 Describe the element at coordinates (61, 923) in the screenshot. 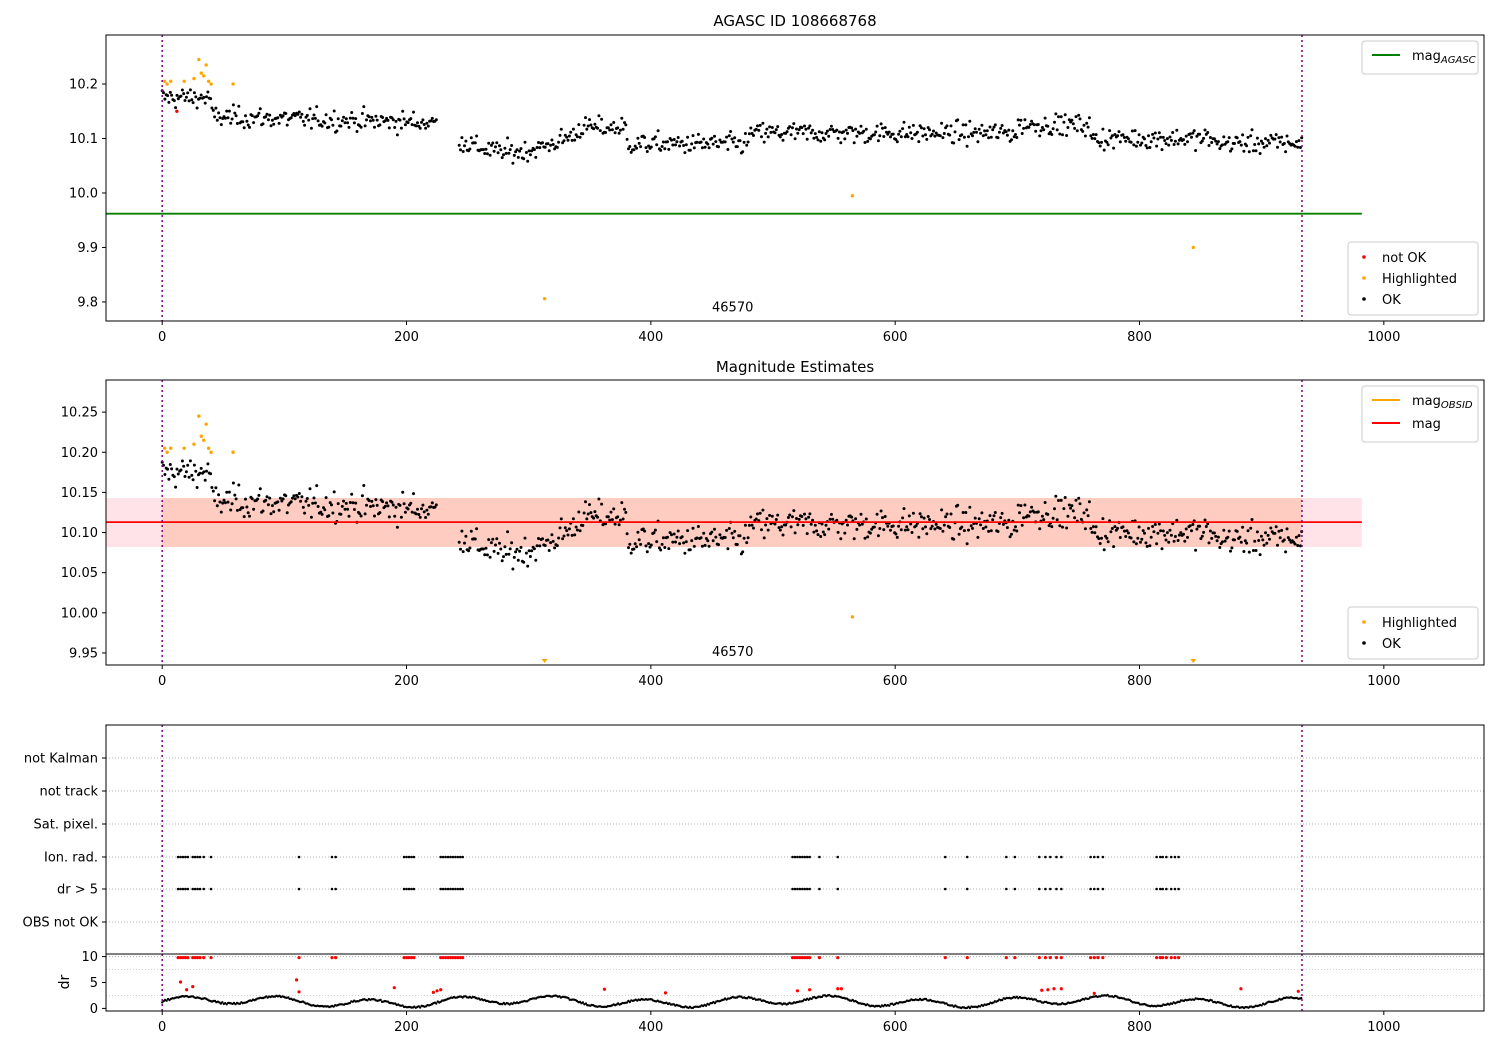

I see `flag-category-label: OBS not OK` at that location.